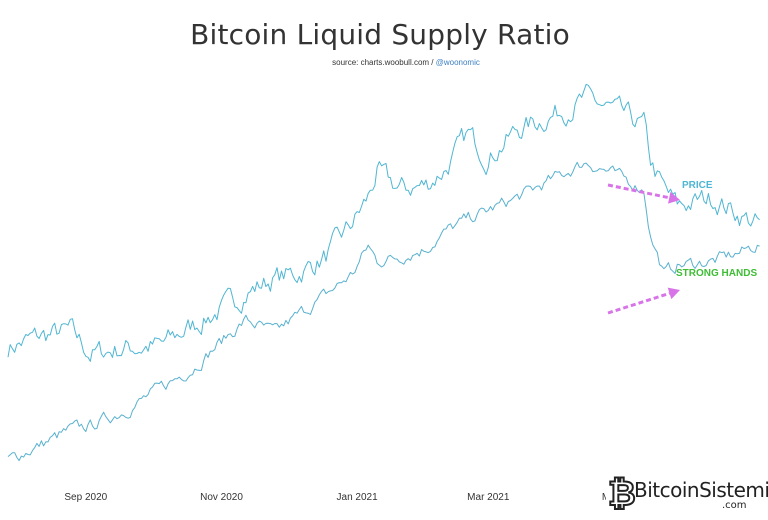 The height and width of the screenshot is (520, 768). What do you see at coordinates (643, 301) in the screenshot?
I see `strong-hands-trend-arrow` at bounding box center [643, 301].